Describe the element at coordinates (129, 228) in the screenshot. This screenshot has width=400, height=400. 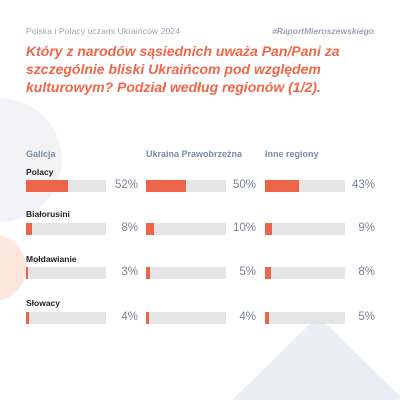
I see `value-label-0-1: 8%` at that location.